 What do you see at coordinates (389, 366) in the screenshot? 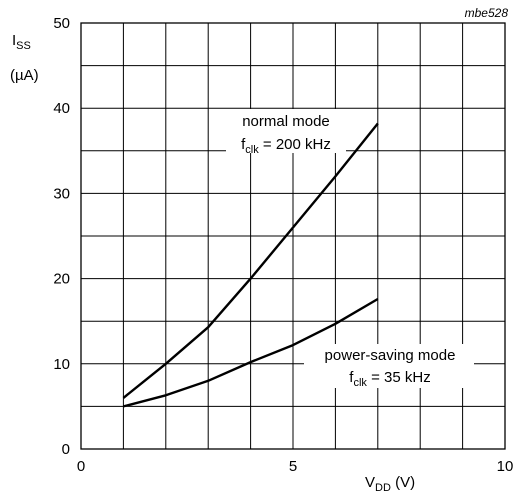
I see `power-saving-label-bg` at bounding box center [389, 366].